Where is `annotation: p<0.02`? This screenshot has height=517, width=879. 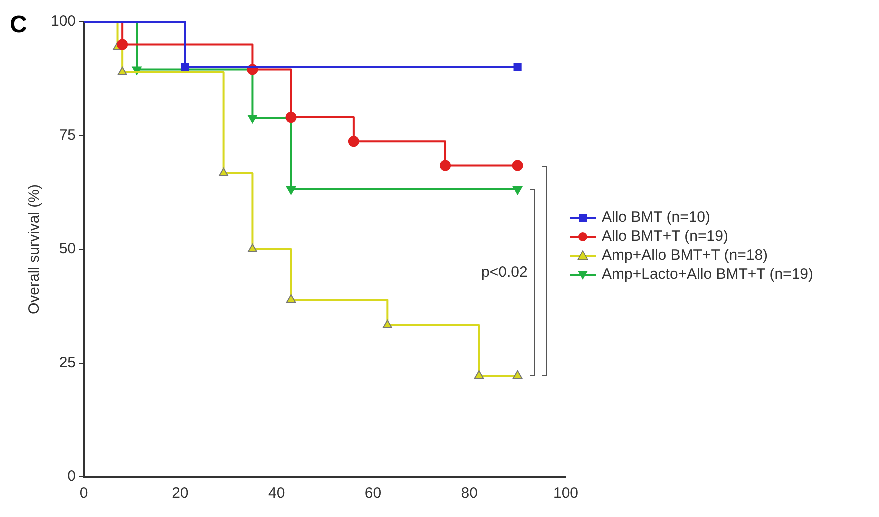 annotation: p<0.02 is located at coordinates (505, 272).